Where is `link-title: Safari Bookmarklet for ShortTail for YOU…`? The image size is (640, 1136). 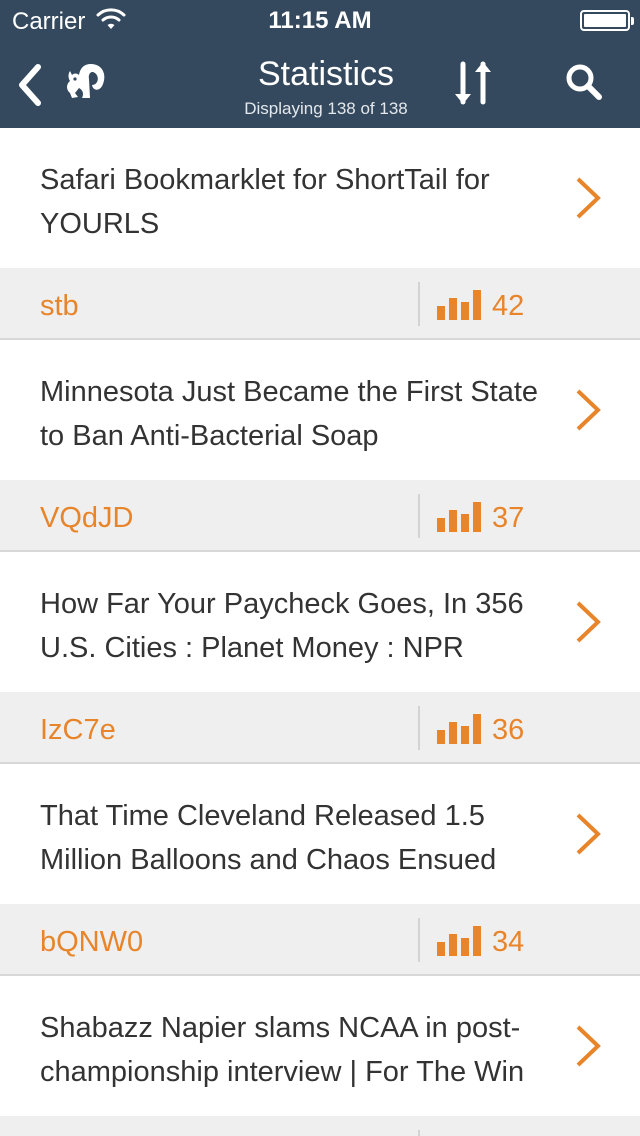
link-title: Safari Bookmarklet for ShortTail for YOU… is located at coordinates (265, 202).